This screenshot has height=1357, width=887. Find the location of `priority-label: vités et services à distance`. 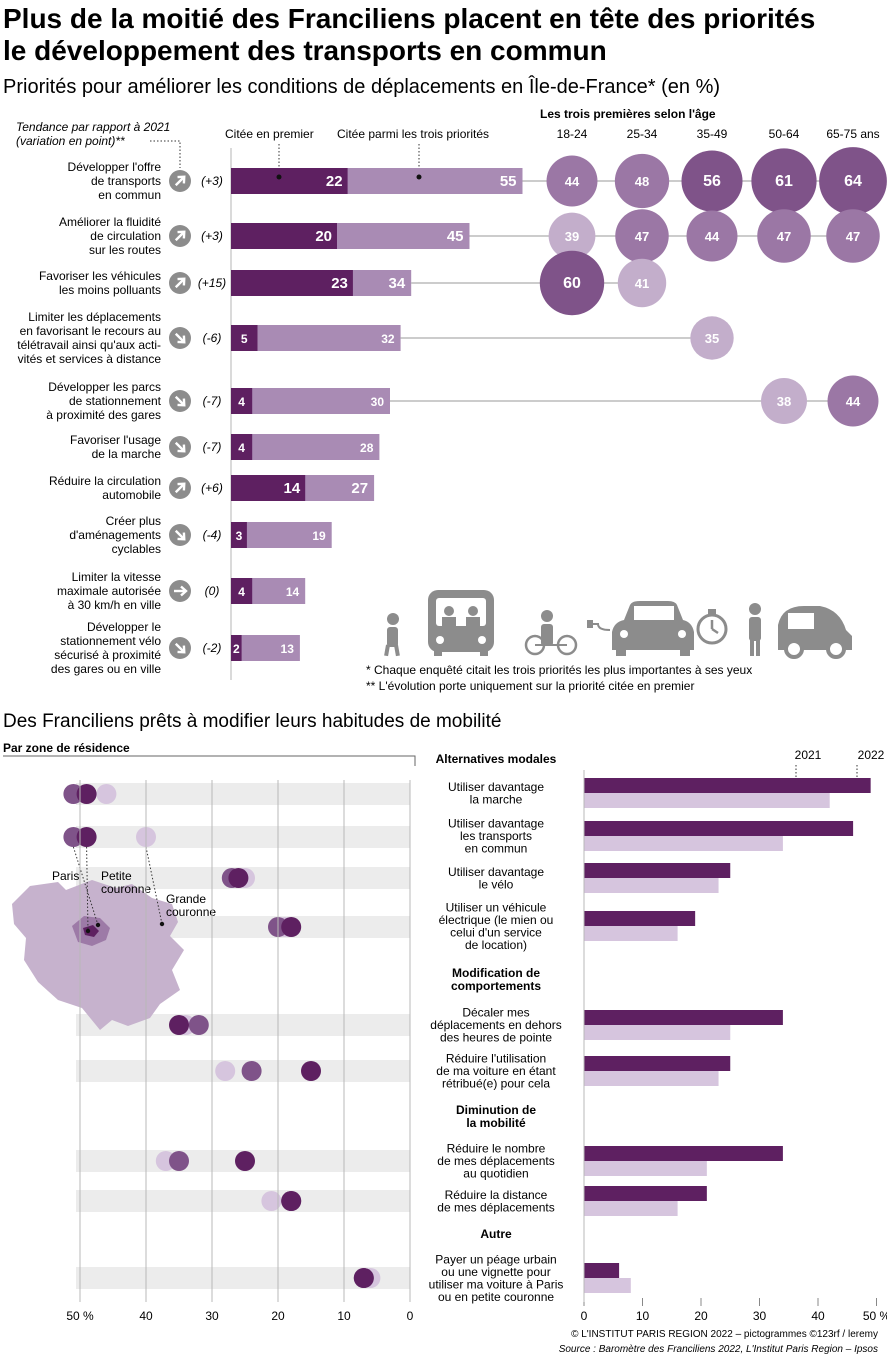

priority-label: vités et services à distance is located at coordinates (90, 359).